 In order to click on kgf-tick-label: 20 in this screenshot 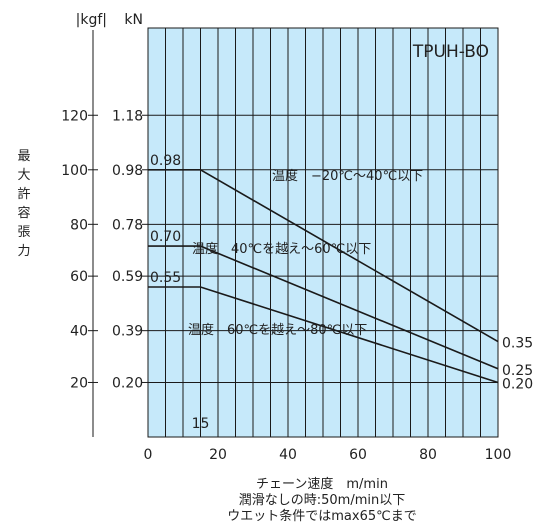, I will do `click(79, 383)`.